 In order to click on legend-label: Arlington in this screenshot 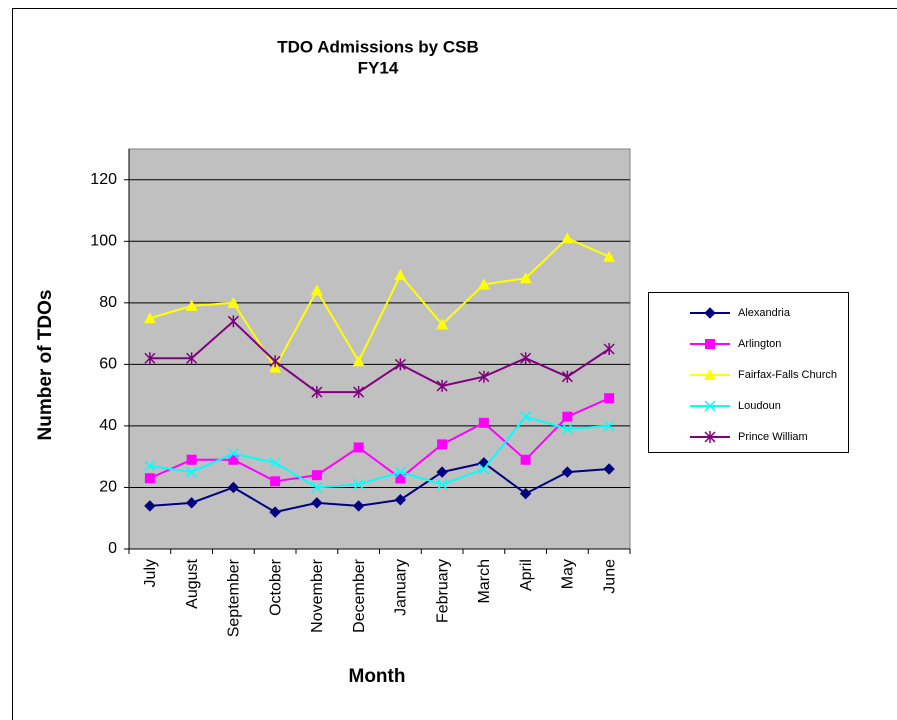, I will do `click(759, 344)`.